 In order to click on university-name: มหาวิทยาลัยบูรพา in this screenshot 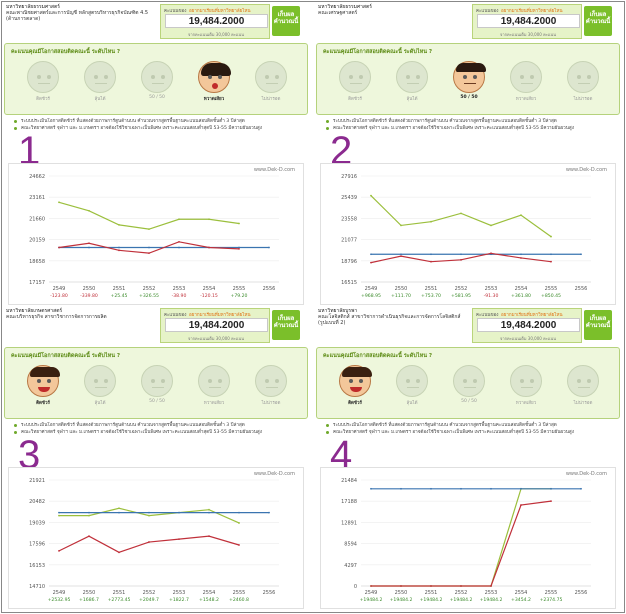, I will do `click(338, 311)`.